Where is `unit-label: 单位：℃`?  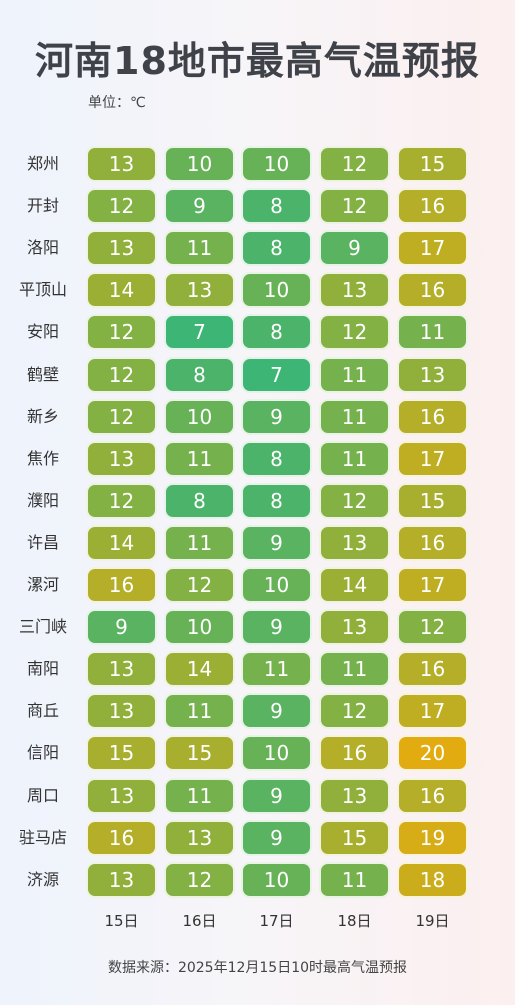 unit-label: 单位：℃ is located at coordinates (117, 103).